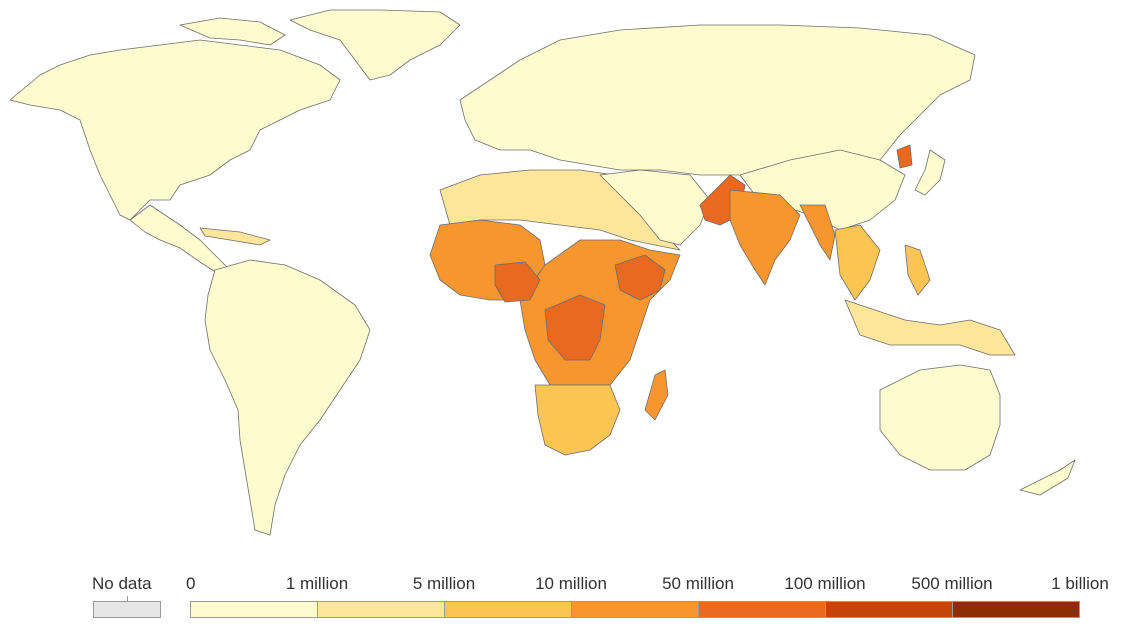 This screenshot has height=628, width=1128. I want to click on region-central-america, so click(180, 240).